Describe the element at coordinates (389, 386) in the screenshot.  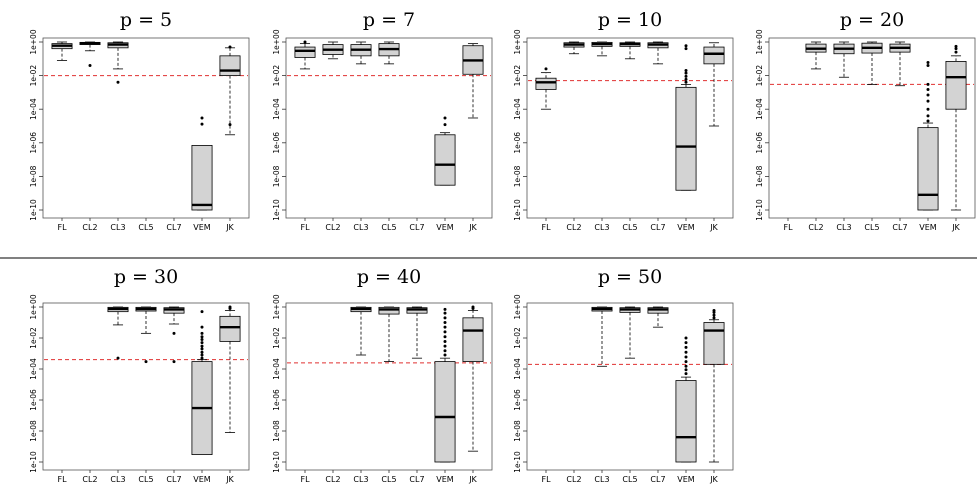
I see `plot-frame` at that location.